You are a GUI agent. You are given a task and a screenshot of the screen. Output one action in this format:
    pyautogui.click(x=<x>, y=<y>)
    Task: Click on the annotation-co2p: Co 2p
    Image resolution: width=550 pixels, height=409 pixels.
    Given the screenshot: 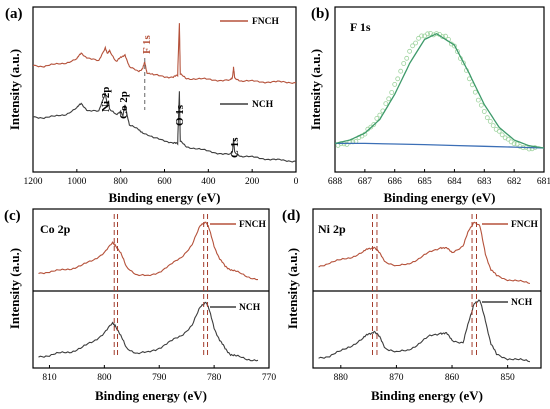 What is the action you would take?
    pyautogui.click(x=124, y=105)
    